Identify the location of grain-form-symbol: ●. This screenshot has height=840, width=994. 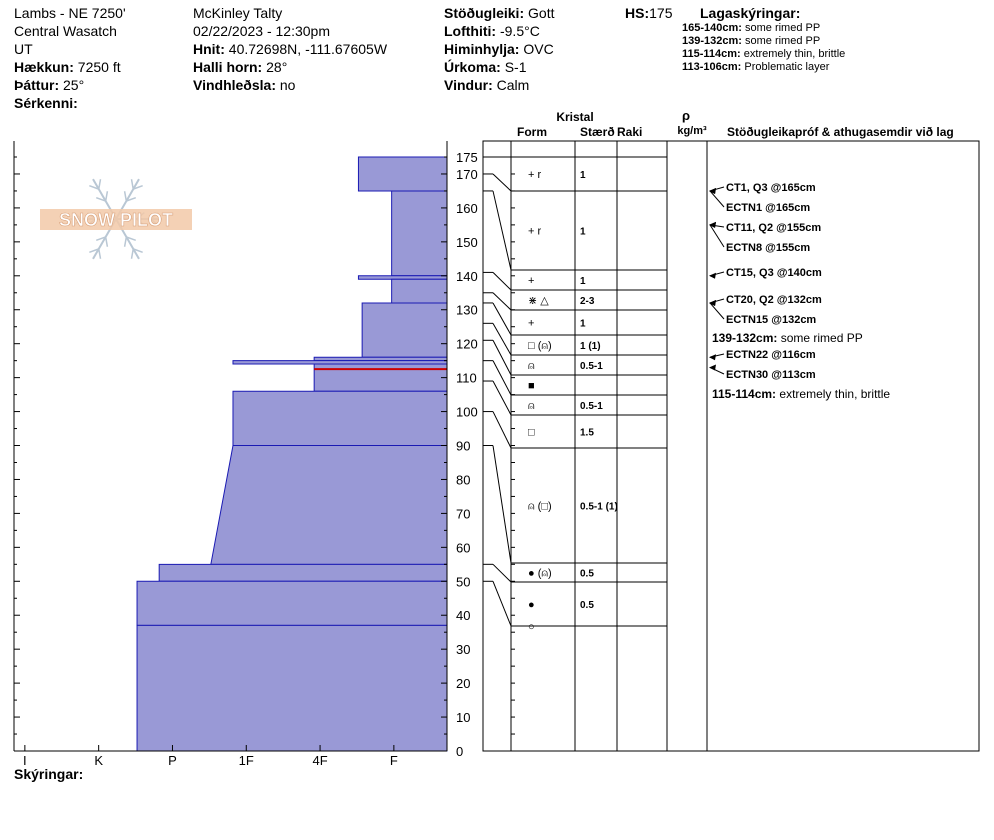
(531, 605).